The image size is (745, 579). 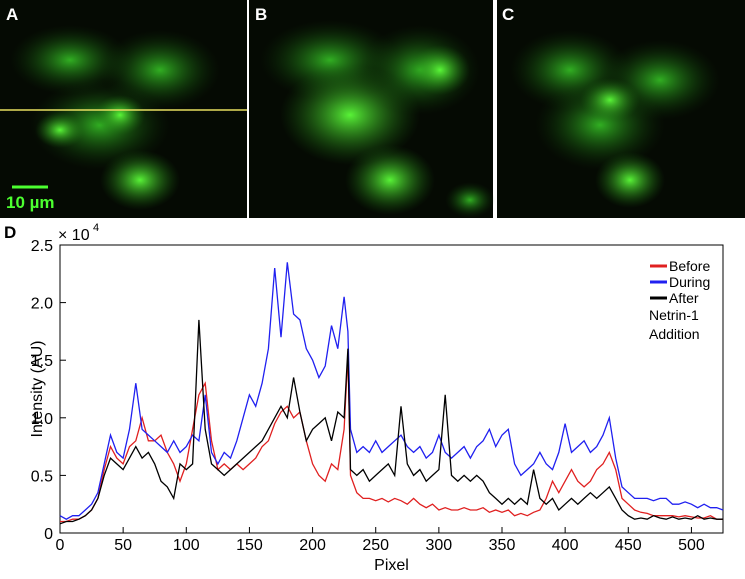 What do you see at coordinates (565, 545) in the screenshot?
I see `x-tick-label: 400` at bounding box center [565, 545].